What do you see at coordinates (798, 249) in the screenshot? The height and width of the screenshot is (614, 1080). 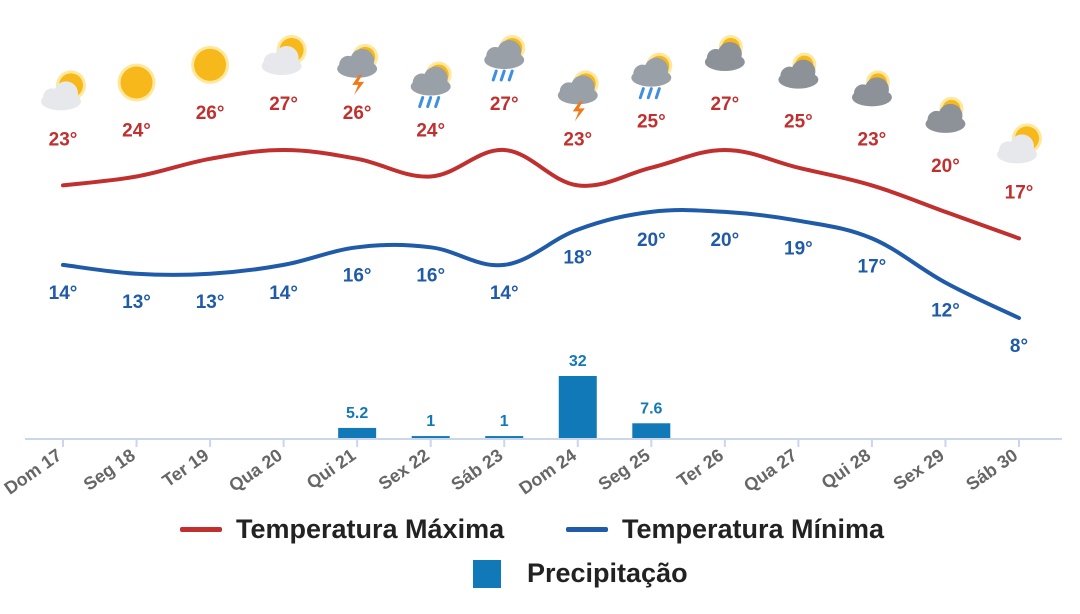 I see `min-temp-label: 19°` at bounding box center [798, 249].